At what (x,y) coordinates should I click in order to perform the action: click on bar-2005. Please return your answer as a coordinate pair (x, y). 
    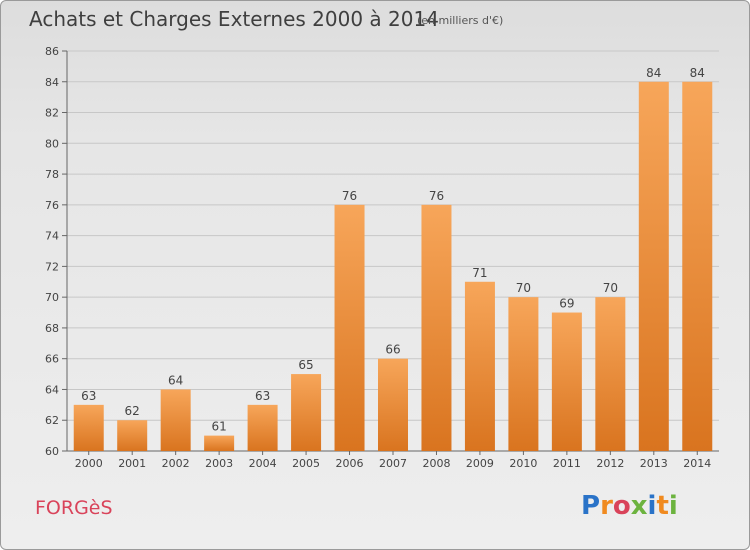
    Looking at the image, I should click on (306, 412).